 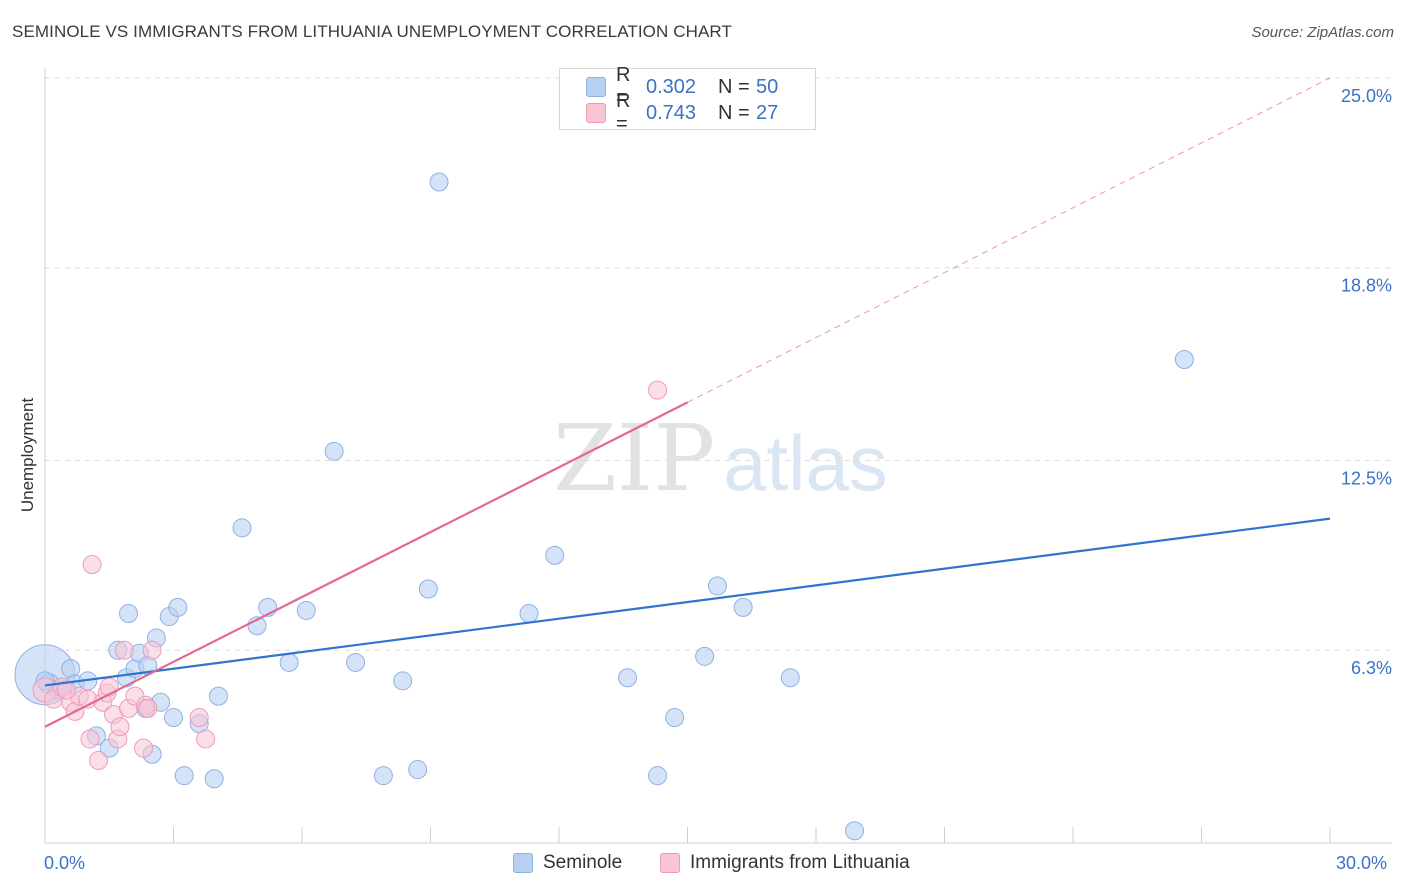 What do you see at coordinates (596, 113) in the screenshot?
I see `legend-swatch-lithuania` at bounding box center [596, 113].